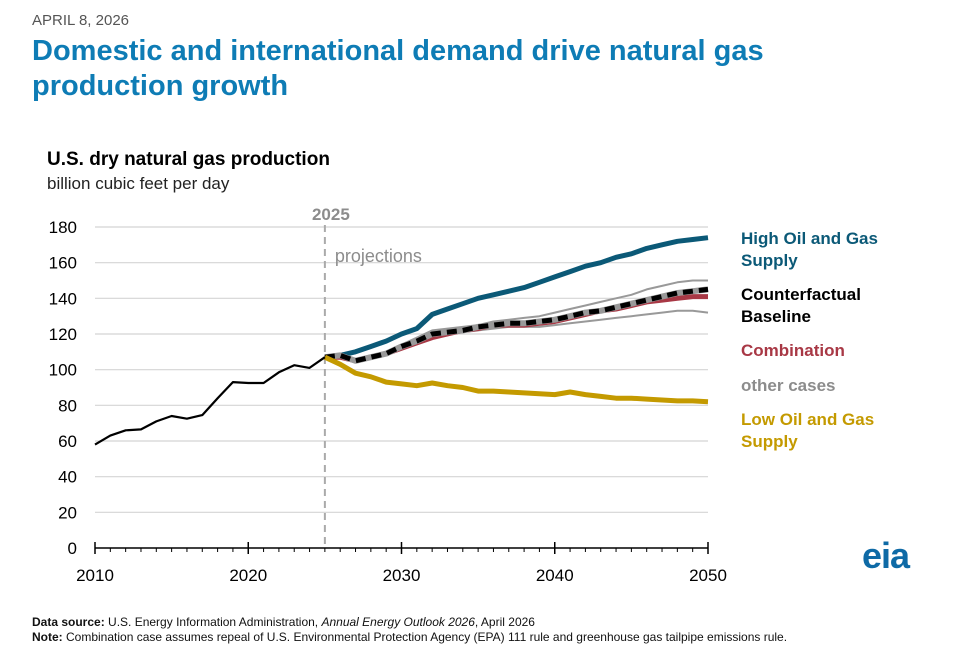 This screenshot has width=965, height=662. Describe the element at coordinates (188, 159) in the screenshot. I see `chart-title: U.S. dry natural gas production` at that location.